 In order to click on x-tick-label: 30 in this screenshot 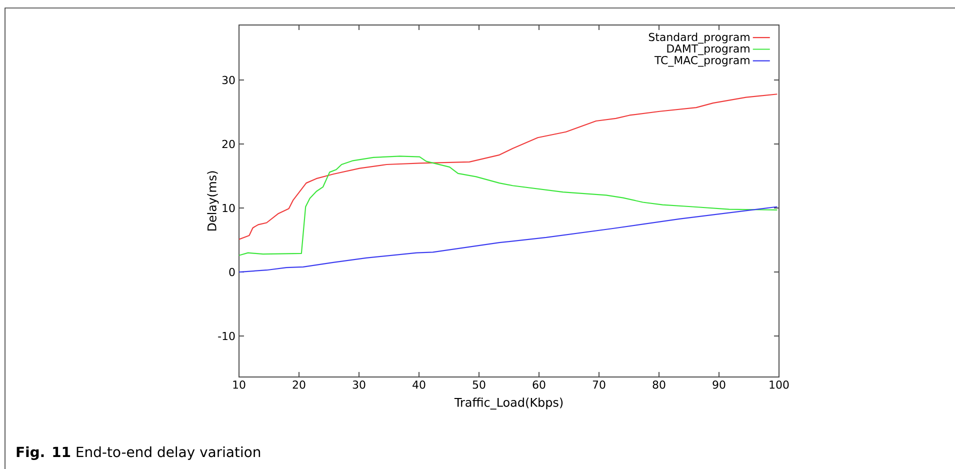, I will do `click(359, 384)`.